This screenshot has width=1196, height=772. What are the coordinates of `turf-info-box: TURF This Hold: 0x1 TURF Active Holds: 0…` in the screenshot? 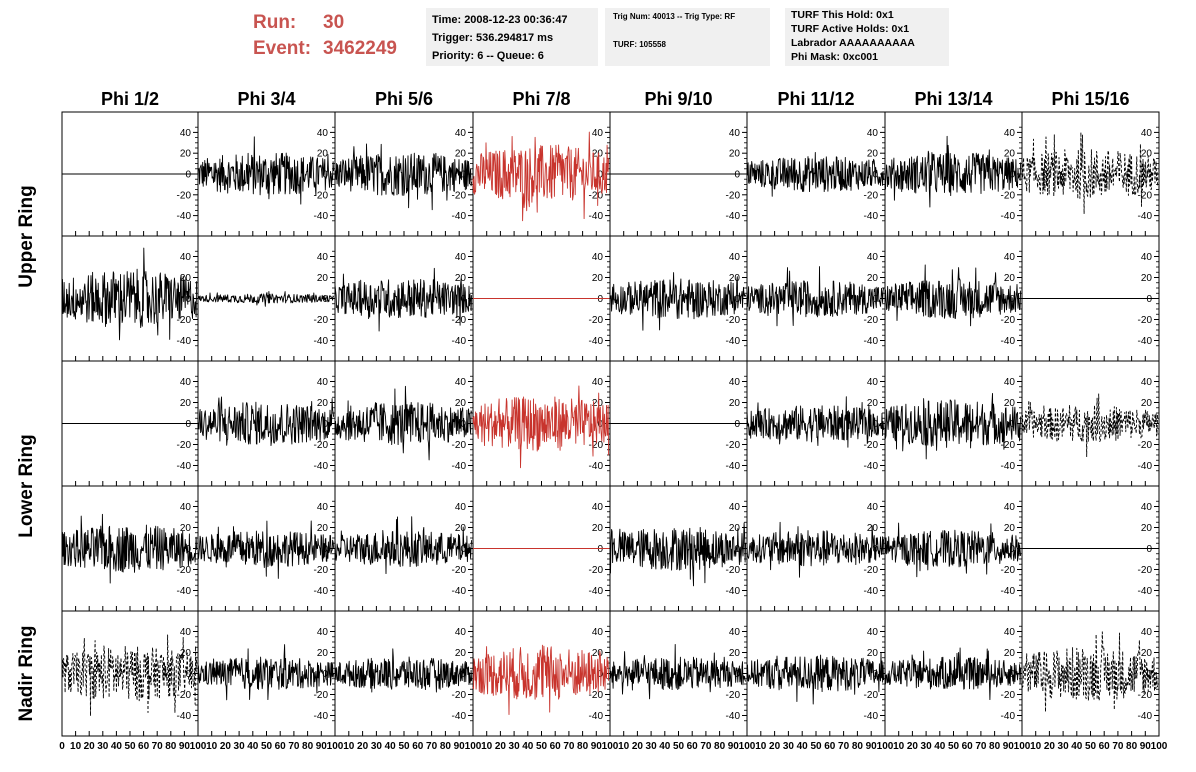 It's located at (867, 37).